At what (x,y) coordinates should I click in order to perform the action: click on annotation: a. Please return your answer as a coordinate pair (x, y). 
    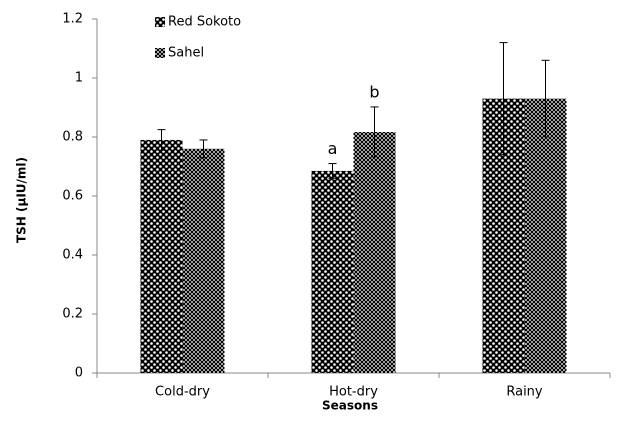
    Looking at the image, I should click on (333, 148).